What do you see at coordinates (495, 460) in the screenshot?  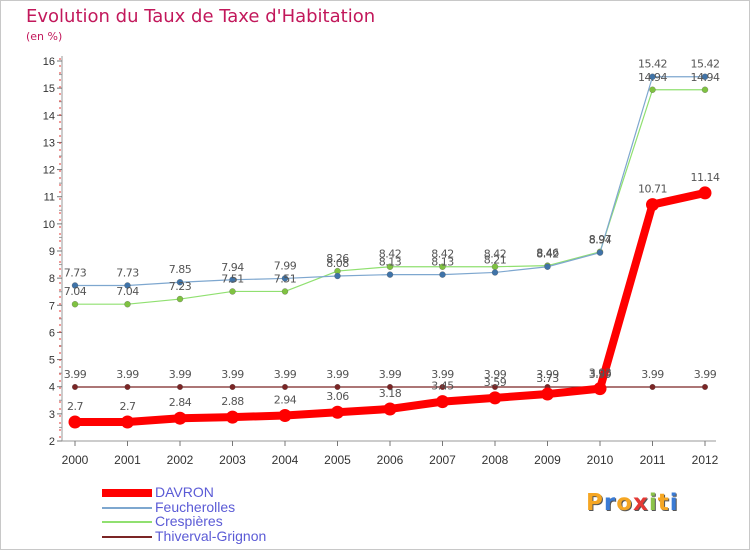 I see `x-tick-label: 2008` at bounding box center [495, 460].